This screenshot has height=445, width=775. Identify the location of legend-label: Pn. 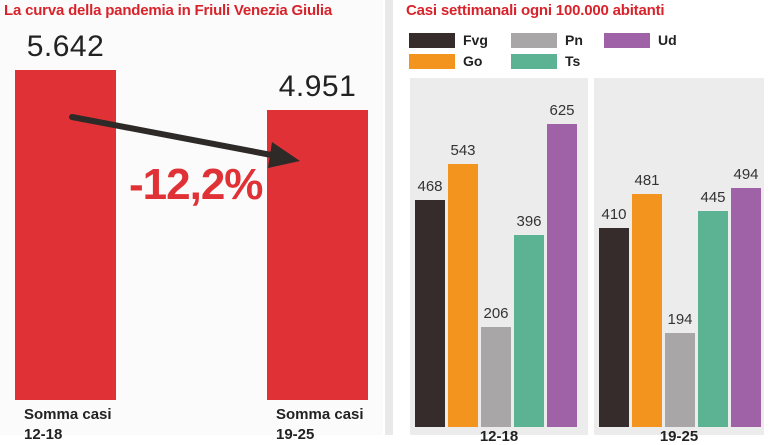
(574, 40).